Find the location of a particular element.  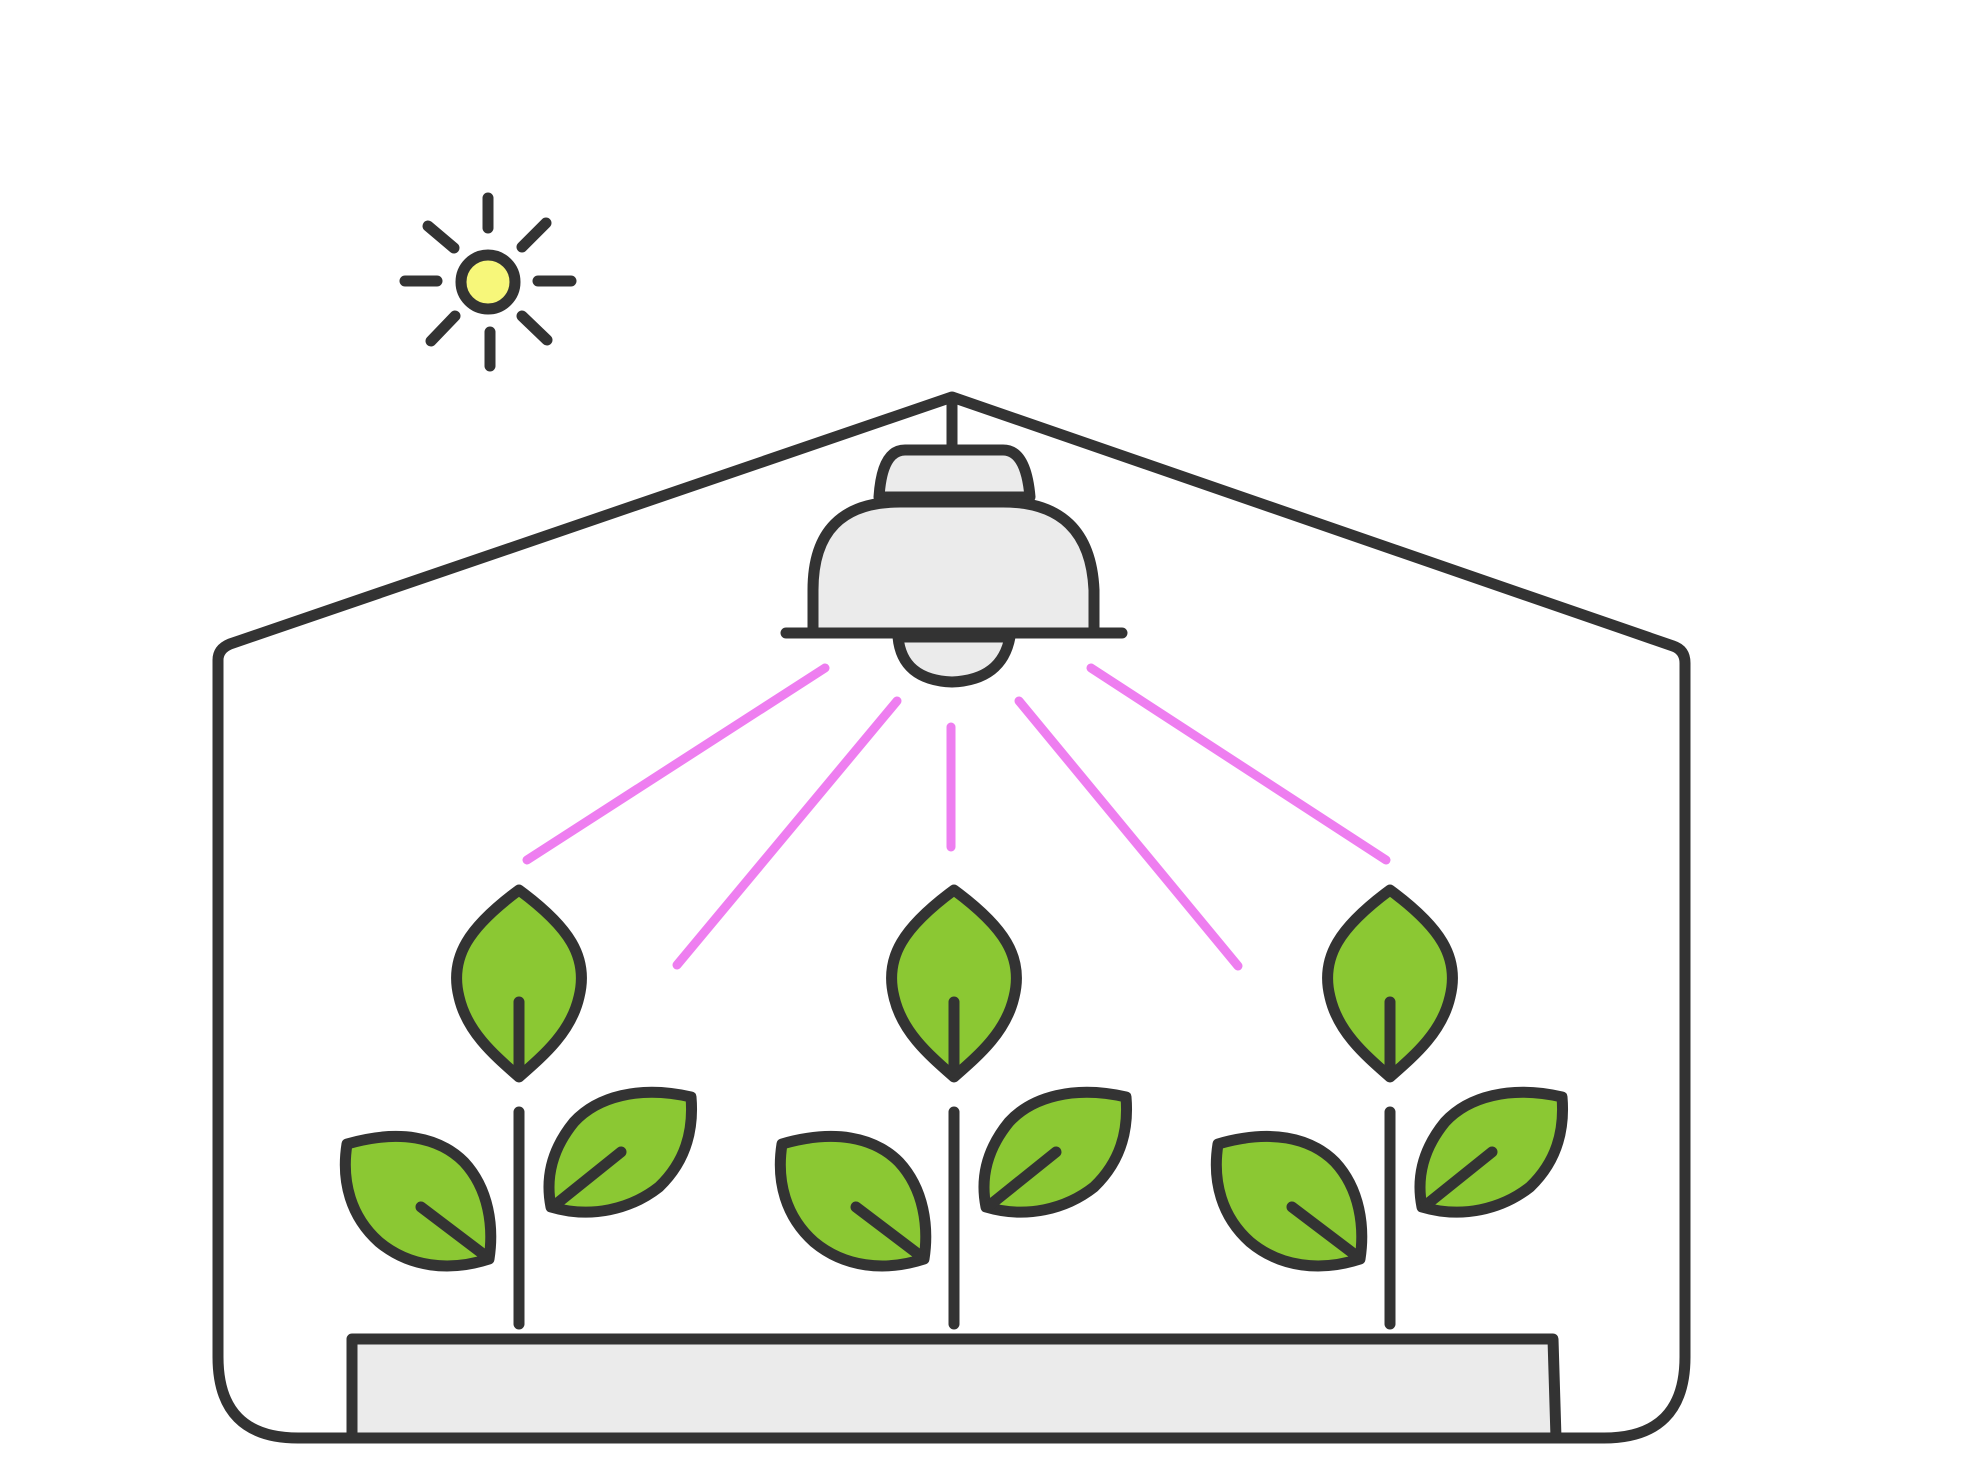

sun-icon is located at coordinates (488, 282).